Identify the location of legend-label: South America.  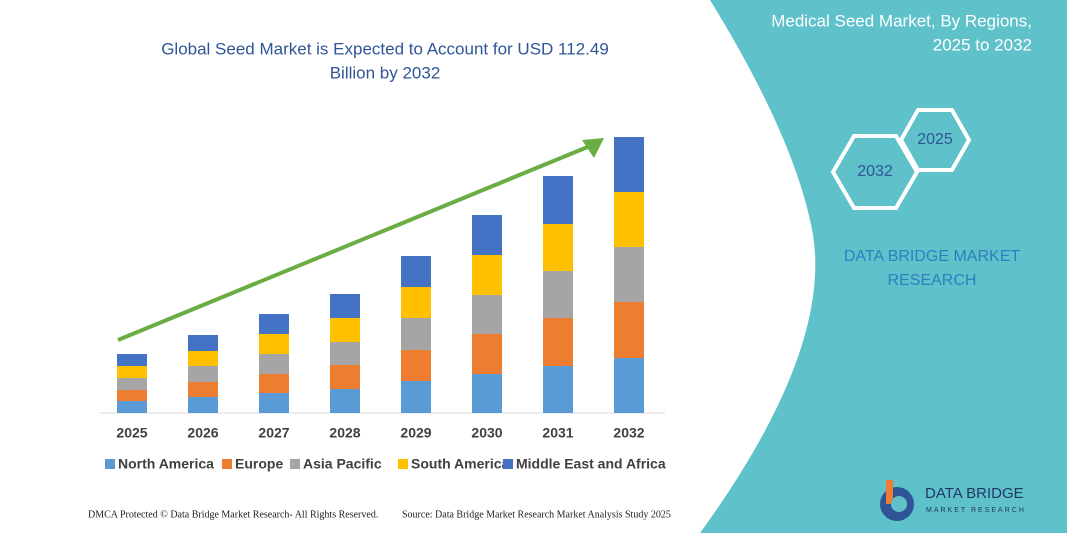
(460, 464).